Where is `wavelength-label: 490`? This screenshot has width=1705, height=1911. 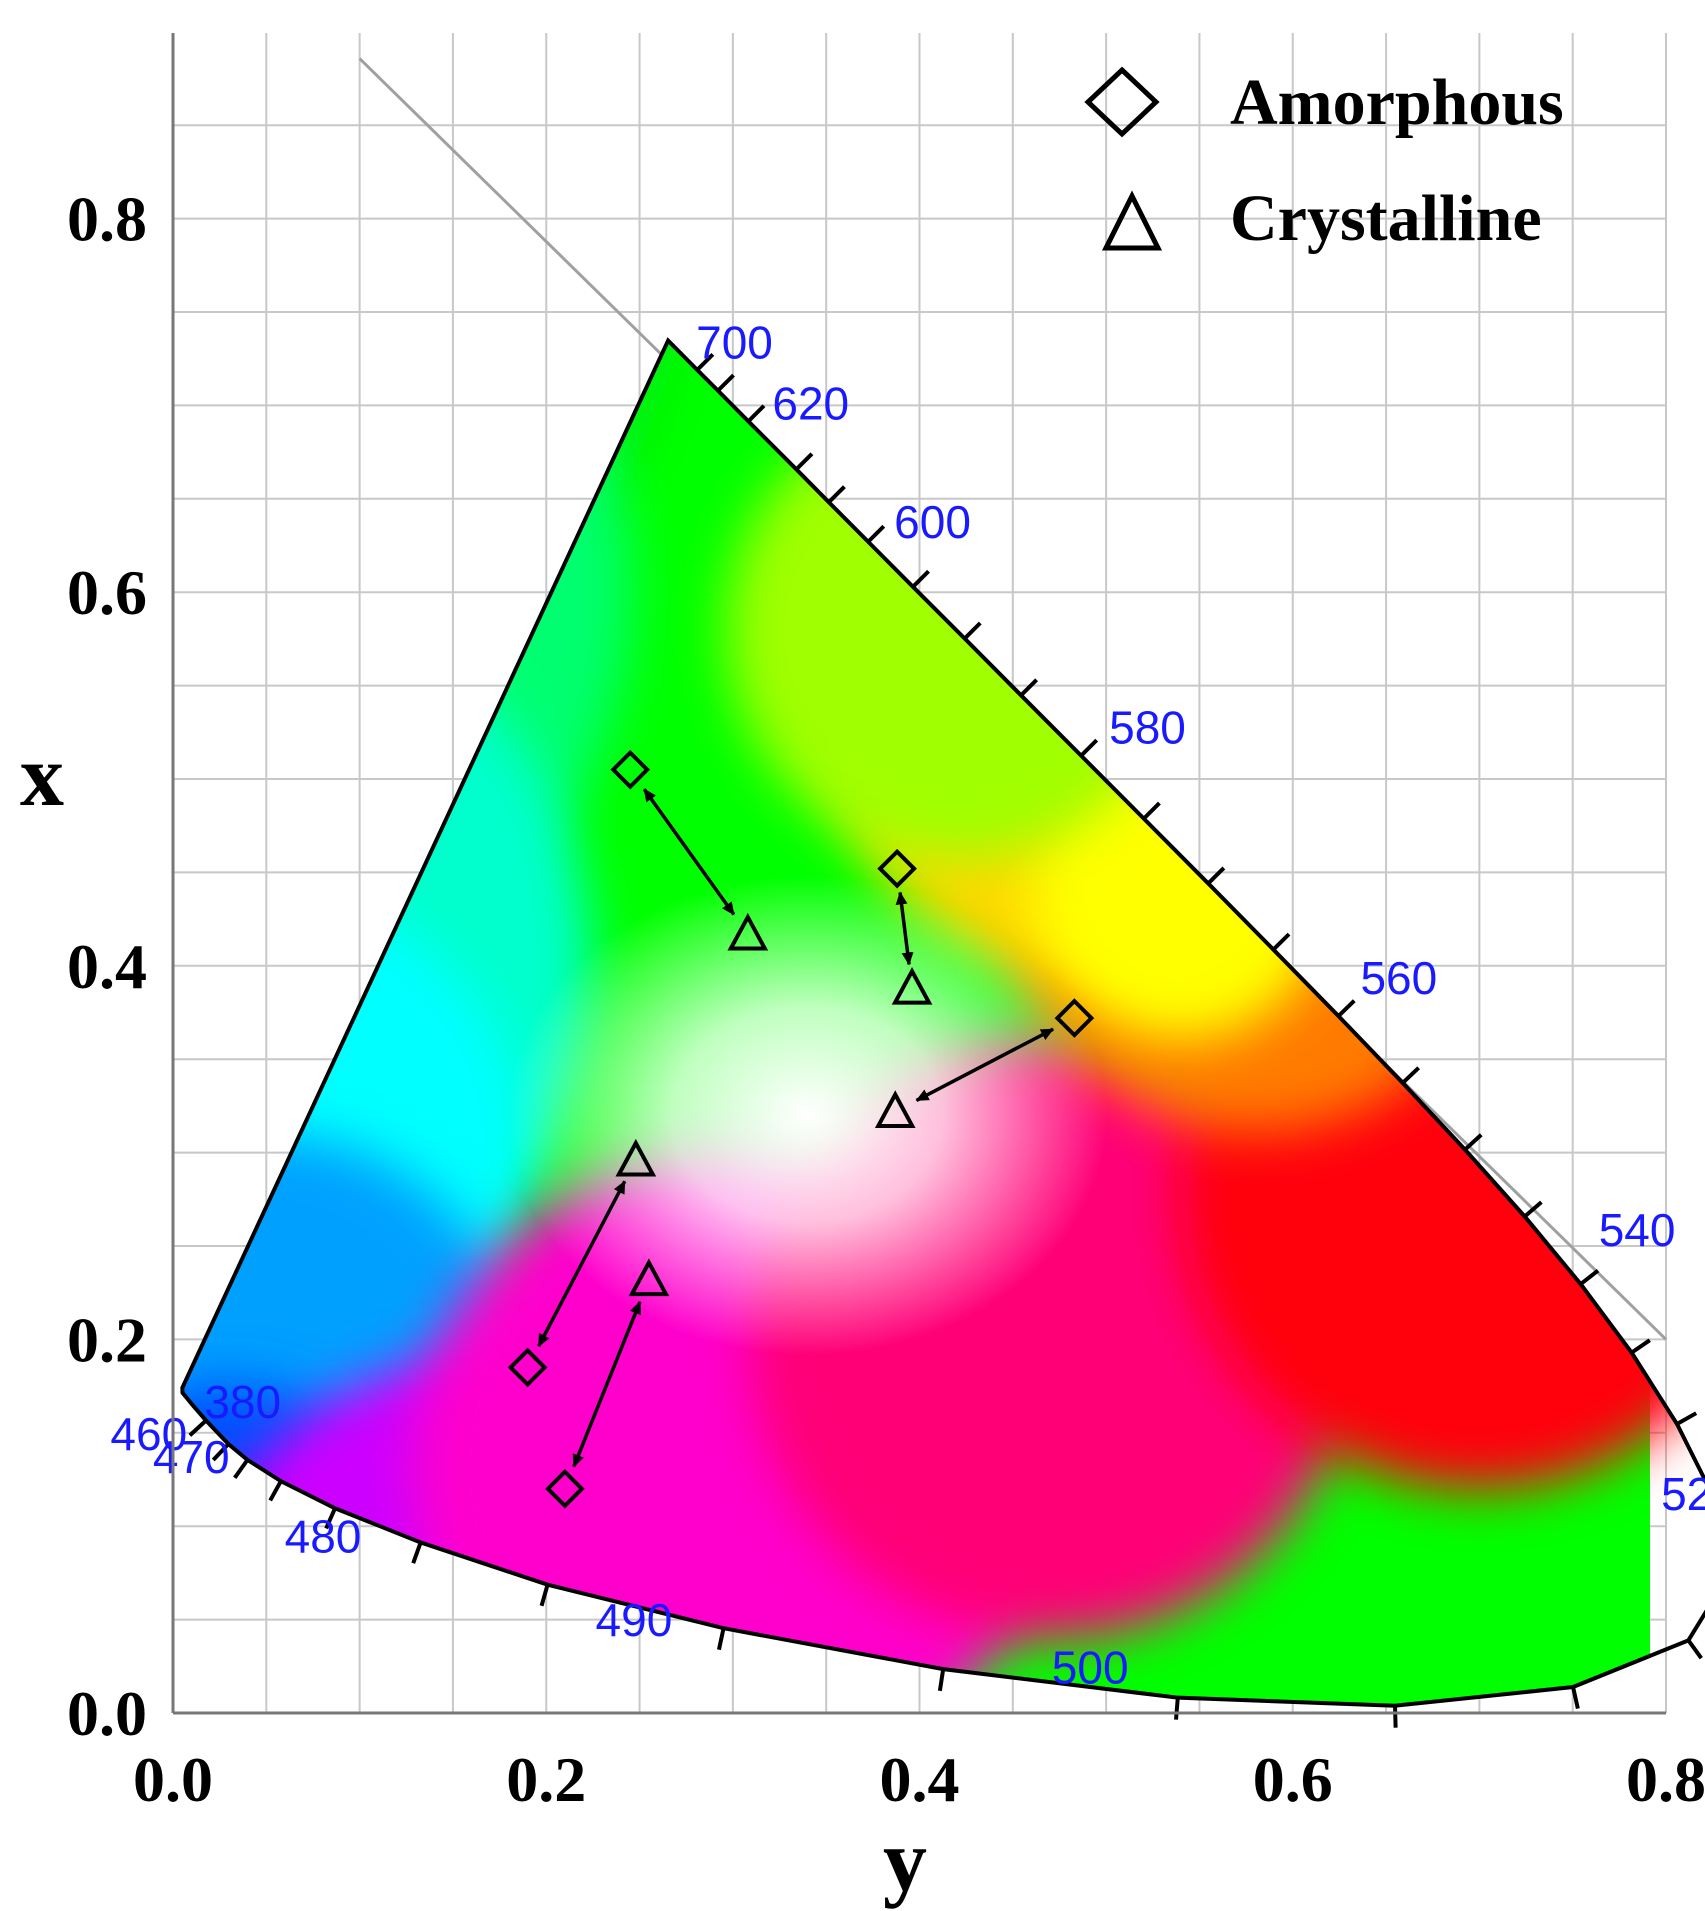 wavelength-label: 490 is located at coordinates (634, 1620).